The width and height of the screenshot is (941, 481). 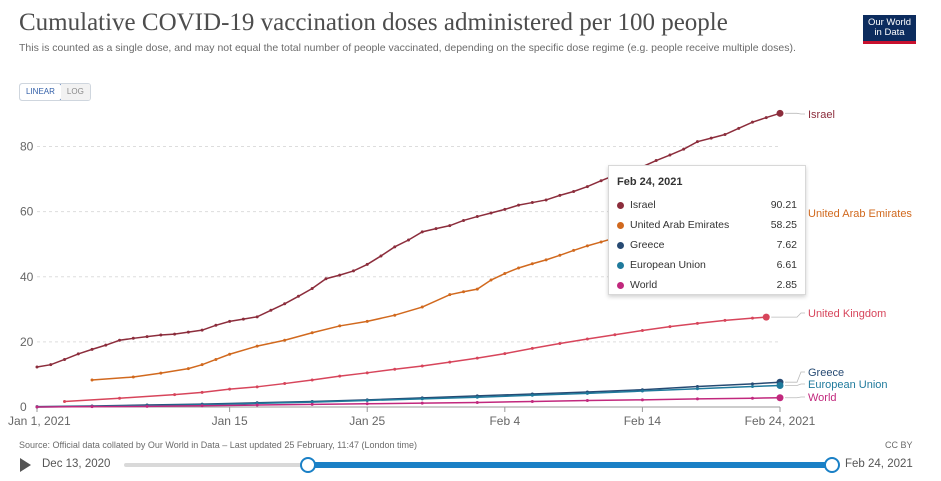 I want to click on x-tick-label: Jan 1, 2021, so click(x=39, y=421).